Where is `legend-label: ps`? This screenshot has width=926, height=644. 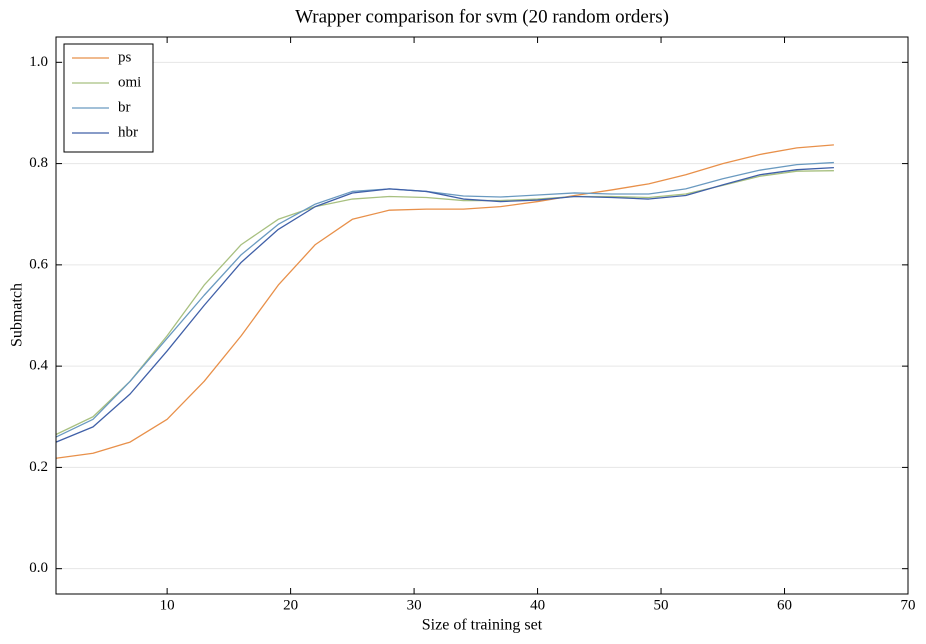
legend-label: ps is located at coordinates (125, 57).